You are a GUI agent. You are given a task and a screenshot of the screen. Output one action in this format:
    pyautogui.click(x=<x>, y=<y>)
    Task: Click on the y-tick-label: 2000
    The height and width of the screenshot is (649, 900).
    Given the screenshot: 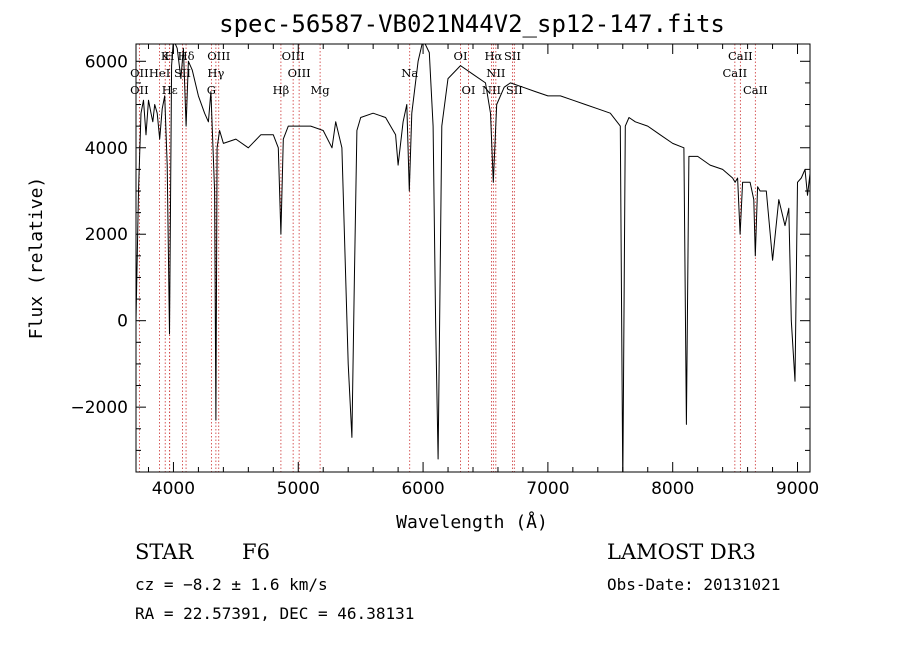 What is the action you would take?
    pyautogui.click(x=106, y=235)
    